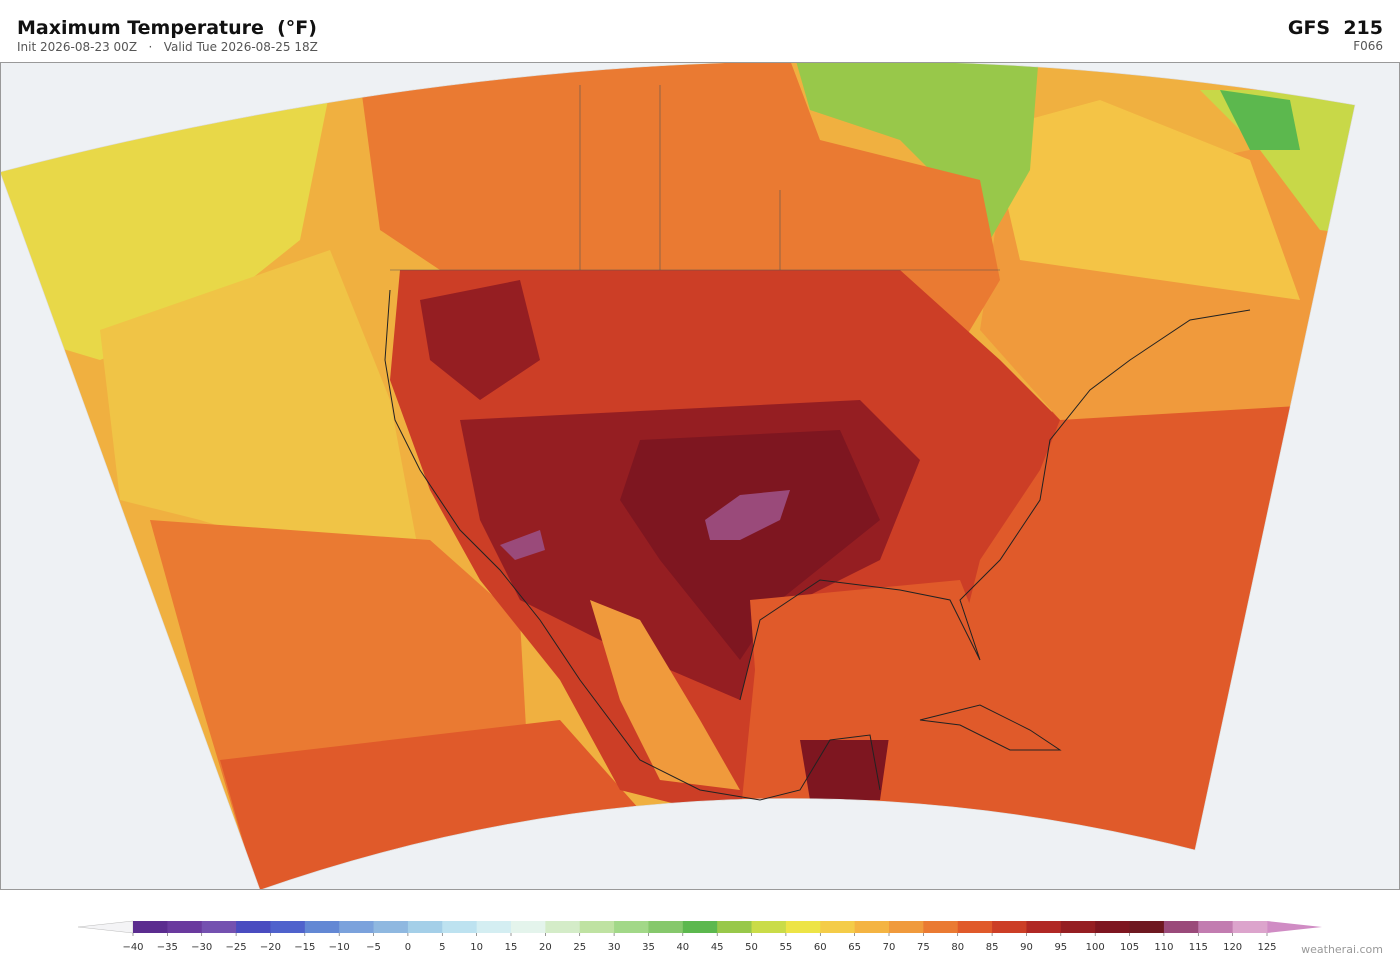  I want to click on tick-label: −5, so click(373, 947).